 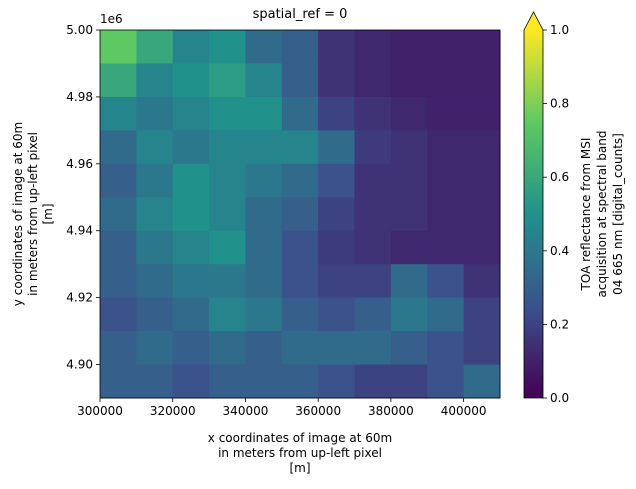 What do you see at coordinates (533, 214) in the screenshot?
I see `colorbar` at bounding box center [533, 214].